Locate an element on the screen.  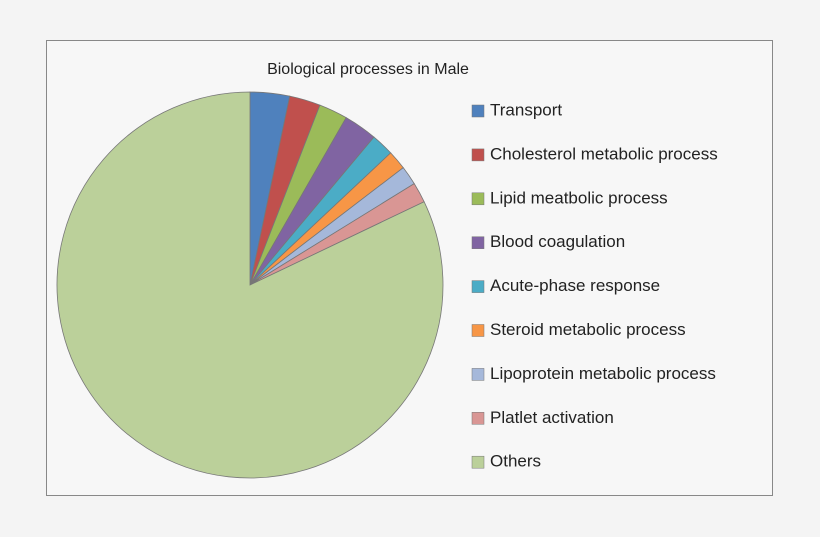
legend-label: Others is located at coordinates (515, 461).